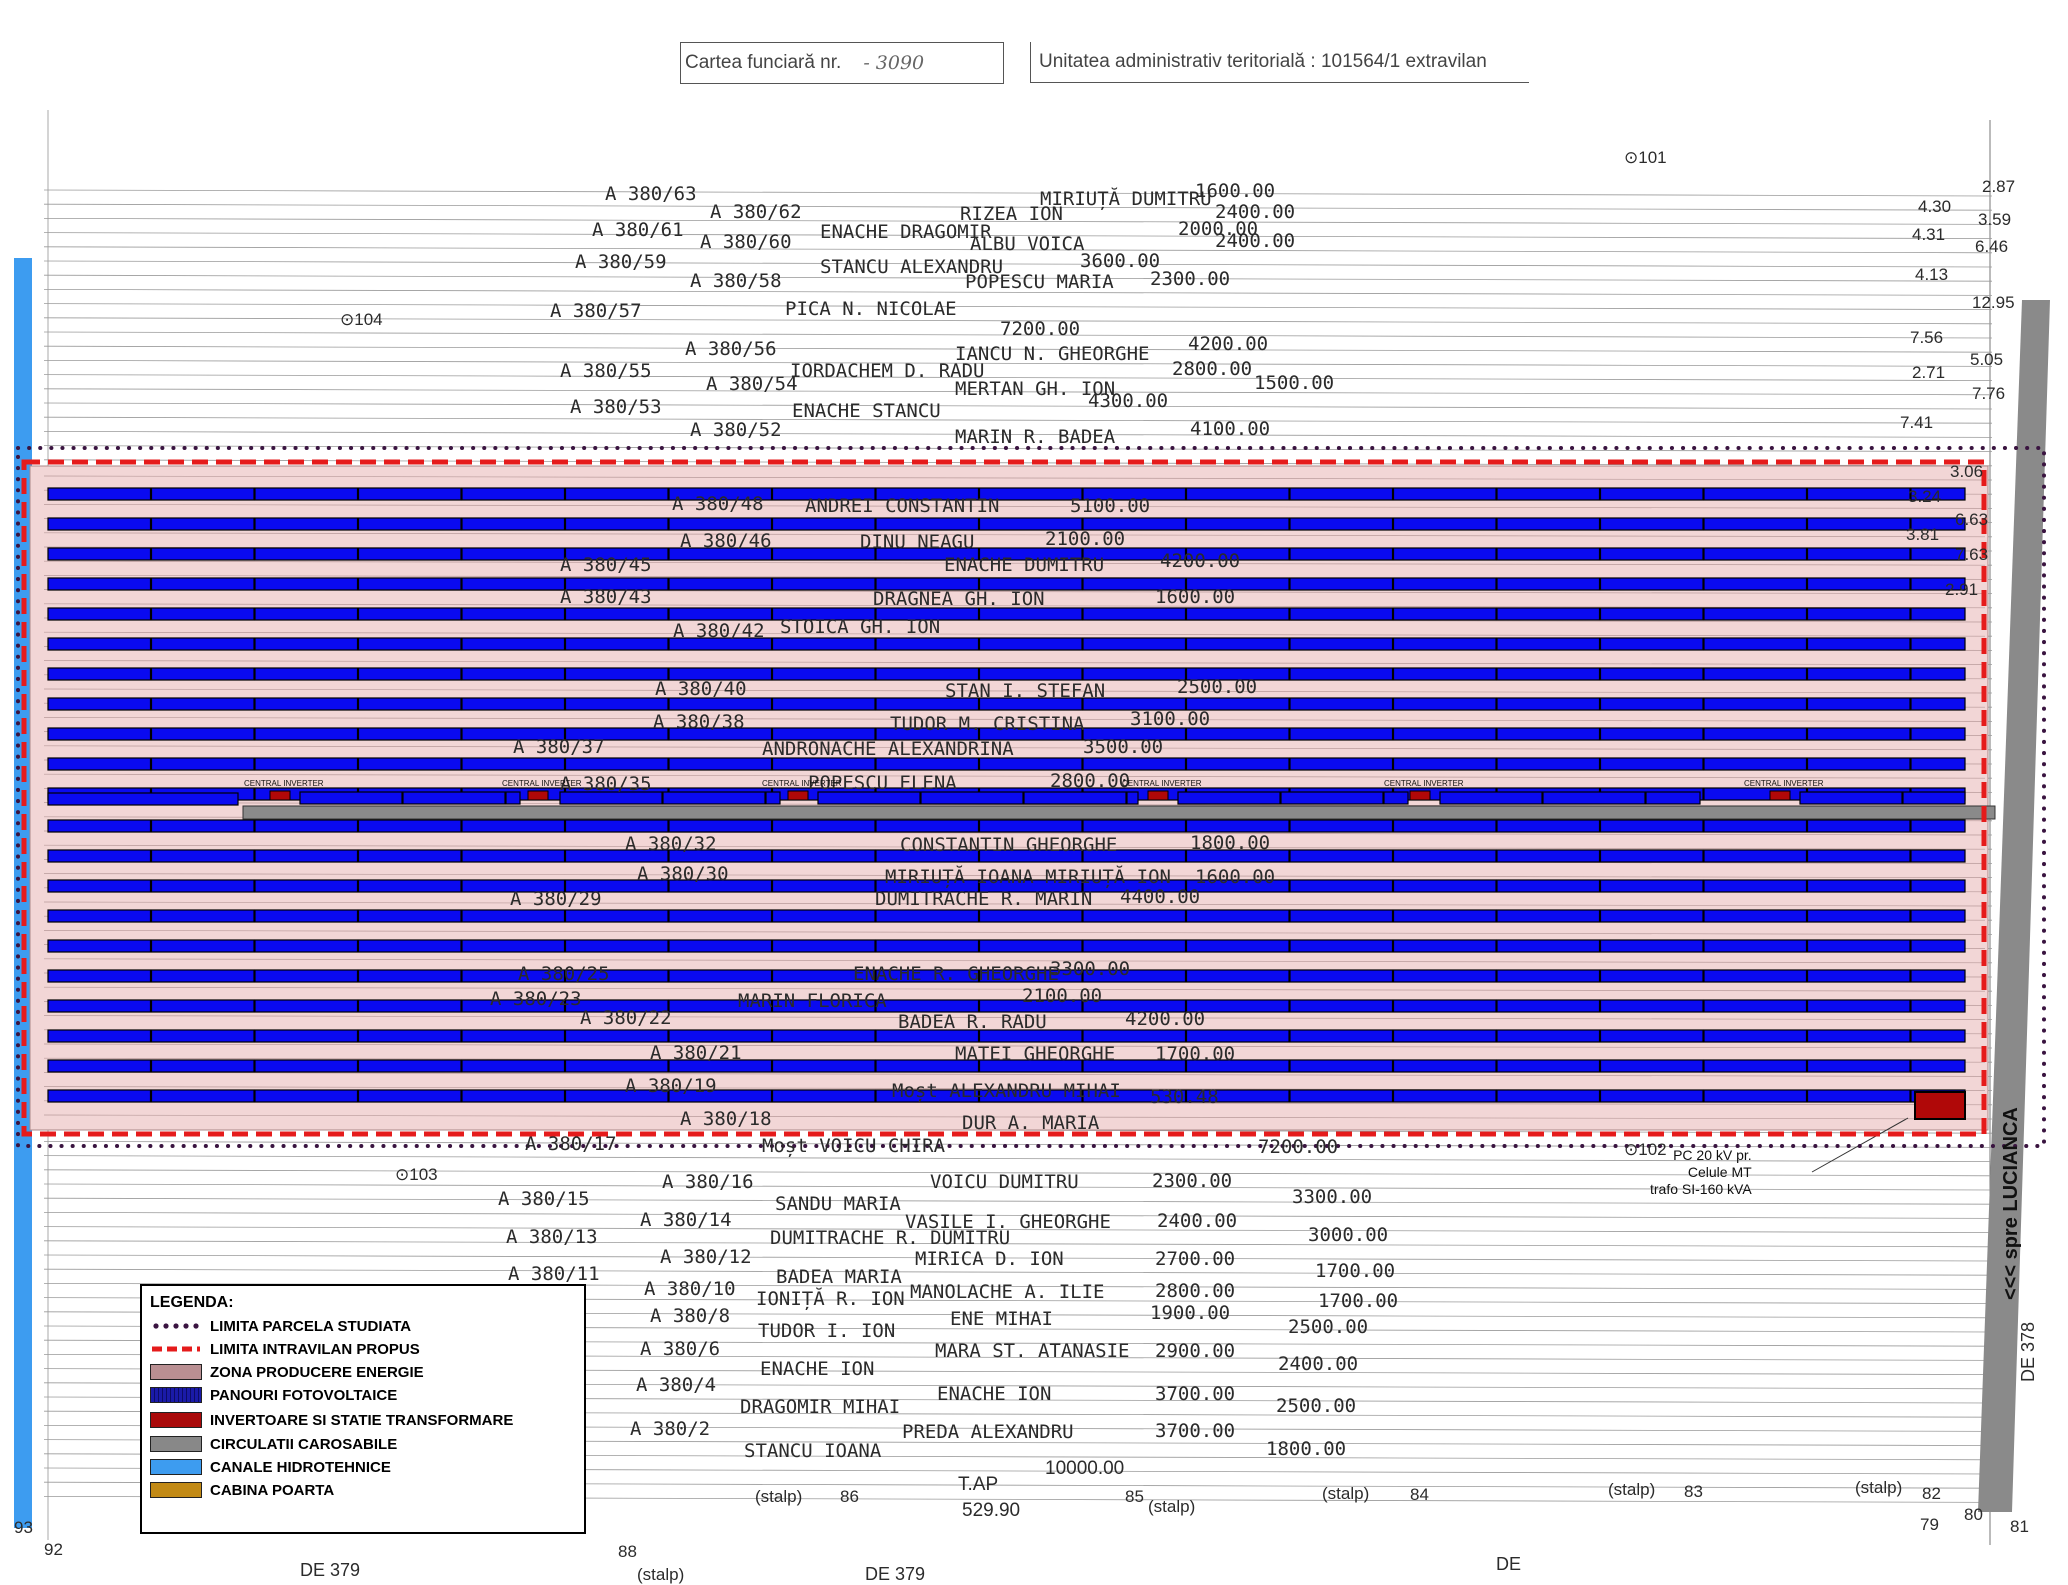  What do you see at coordinates (1328, 1327) in the screenshot?
I see `parcel-area: 2500.00` at bounding box center [1328, 1327].